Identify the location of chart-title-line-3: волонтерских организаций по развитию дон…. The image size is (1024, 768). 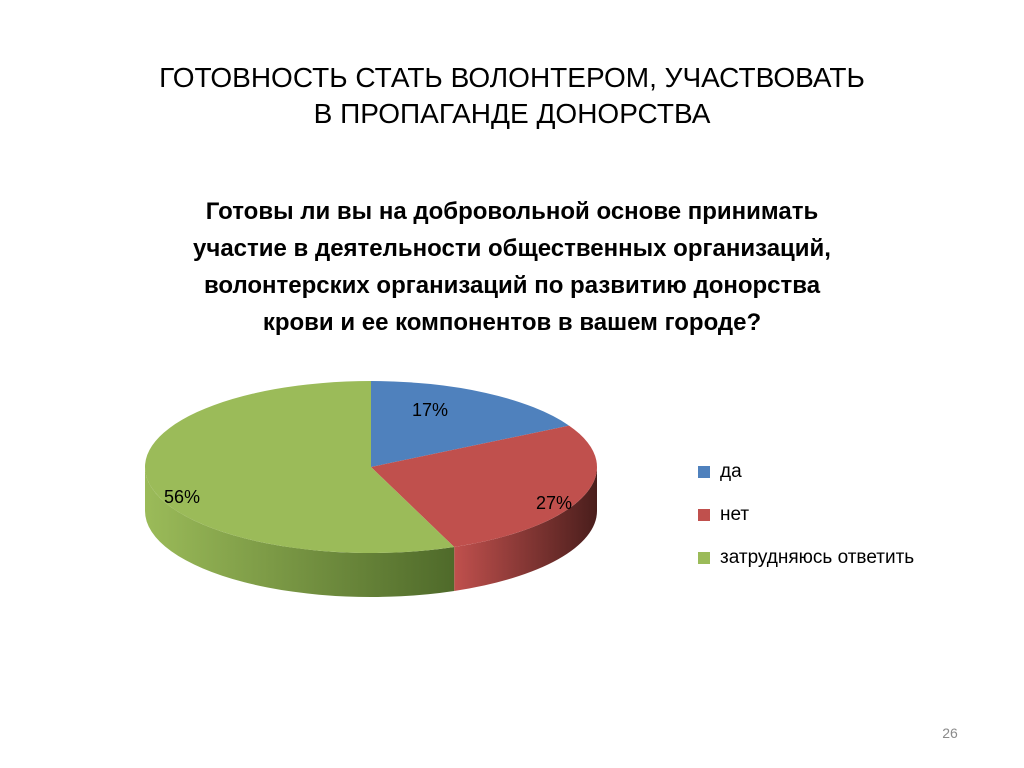
(512, 285).